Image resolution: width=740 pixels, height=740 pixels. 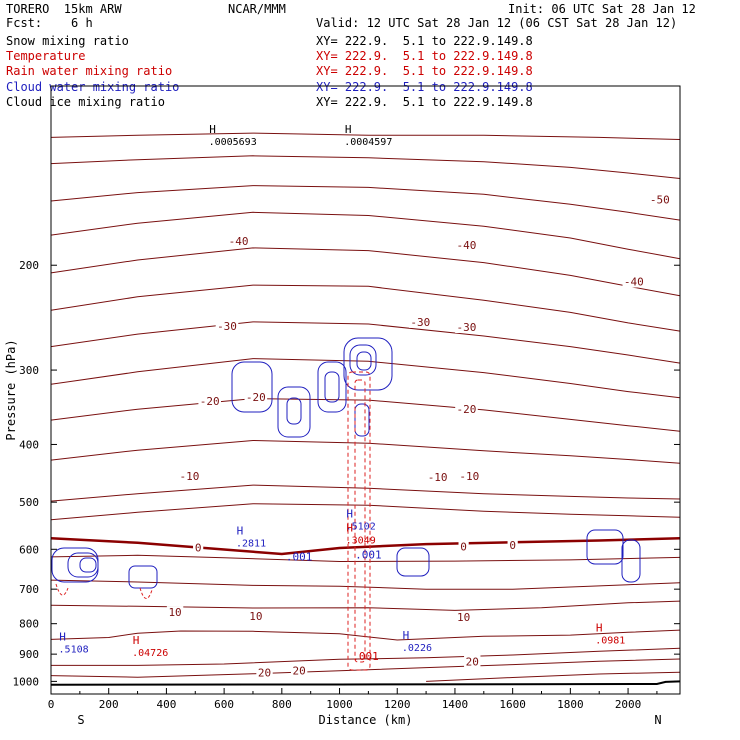 I want to click on x-axis-end-label-right: N, so click(x=657, y=720).